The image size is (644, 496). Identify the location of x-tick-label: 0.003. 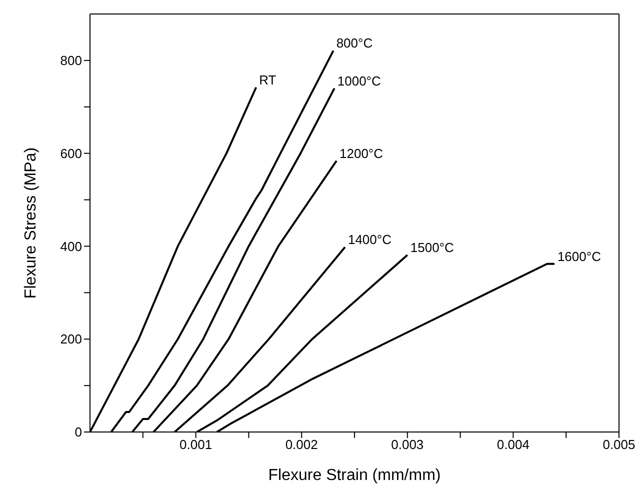
(407, 444).